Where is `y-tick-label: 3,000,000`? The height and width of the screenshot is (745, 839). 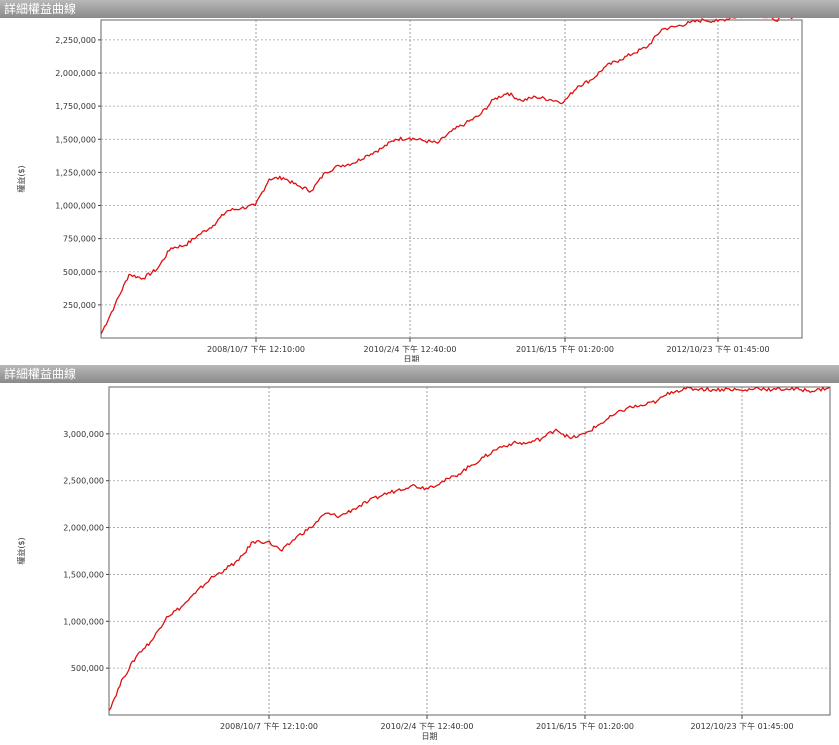 y-tick-label: 3,000,000 is located at coordinates (83, 434).